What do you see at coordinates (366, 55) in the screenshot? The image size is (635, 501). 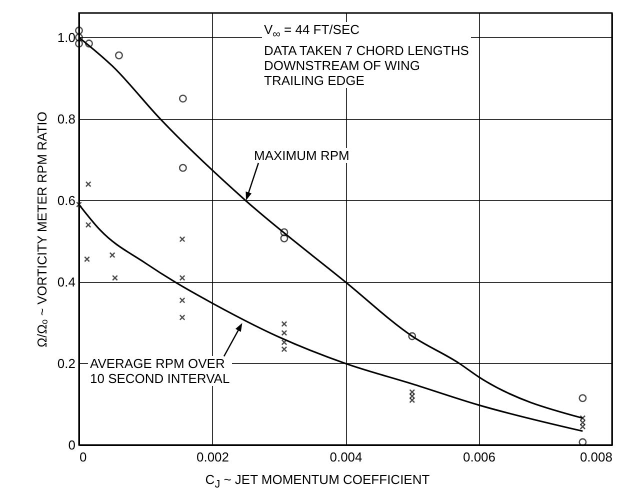 I see `annotation: V$_{∞}$ = 44 FT/SEC DATA TAKEN 7 CHORD LENGTHS DOWNSTREAM OF WING TRAILING EDGE` at bounding box center [366, 55].